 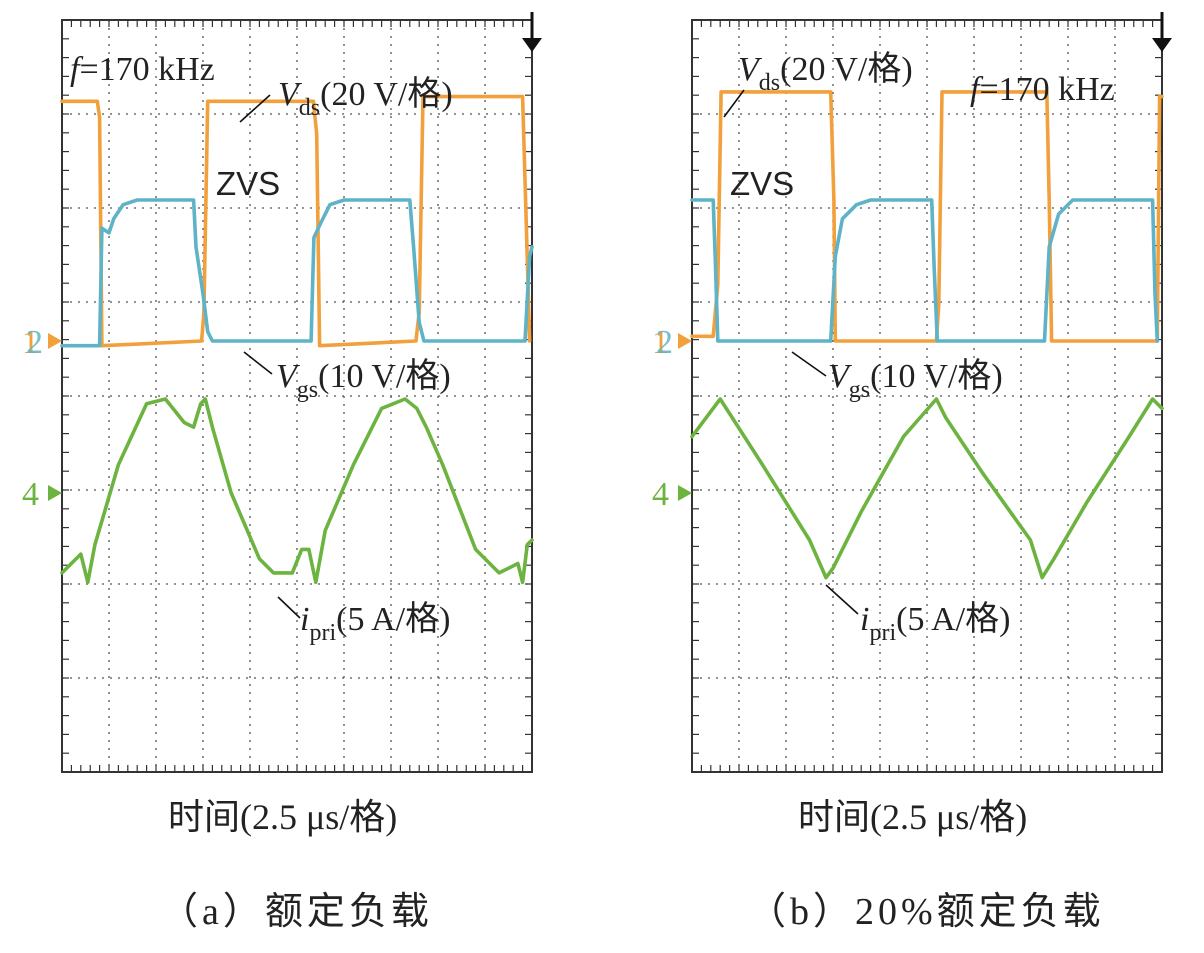 I want to click on trace-Vgs-b, so click(x=925, y=270).